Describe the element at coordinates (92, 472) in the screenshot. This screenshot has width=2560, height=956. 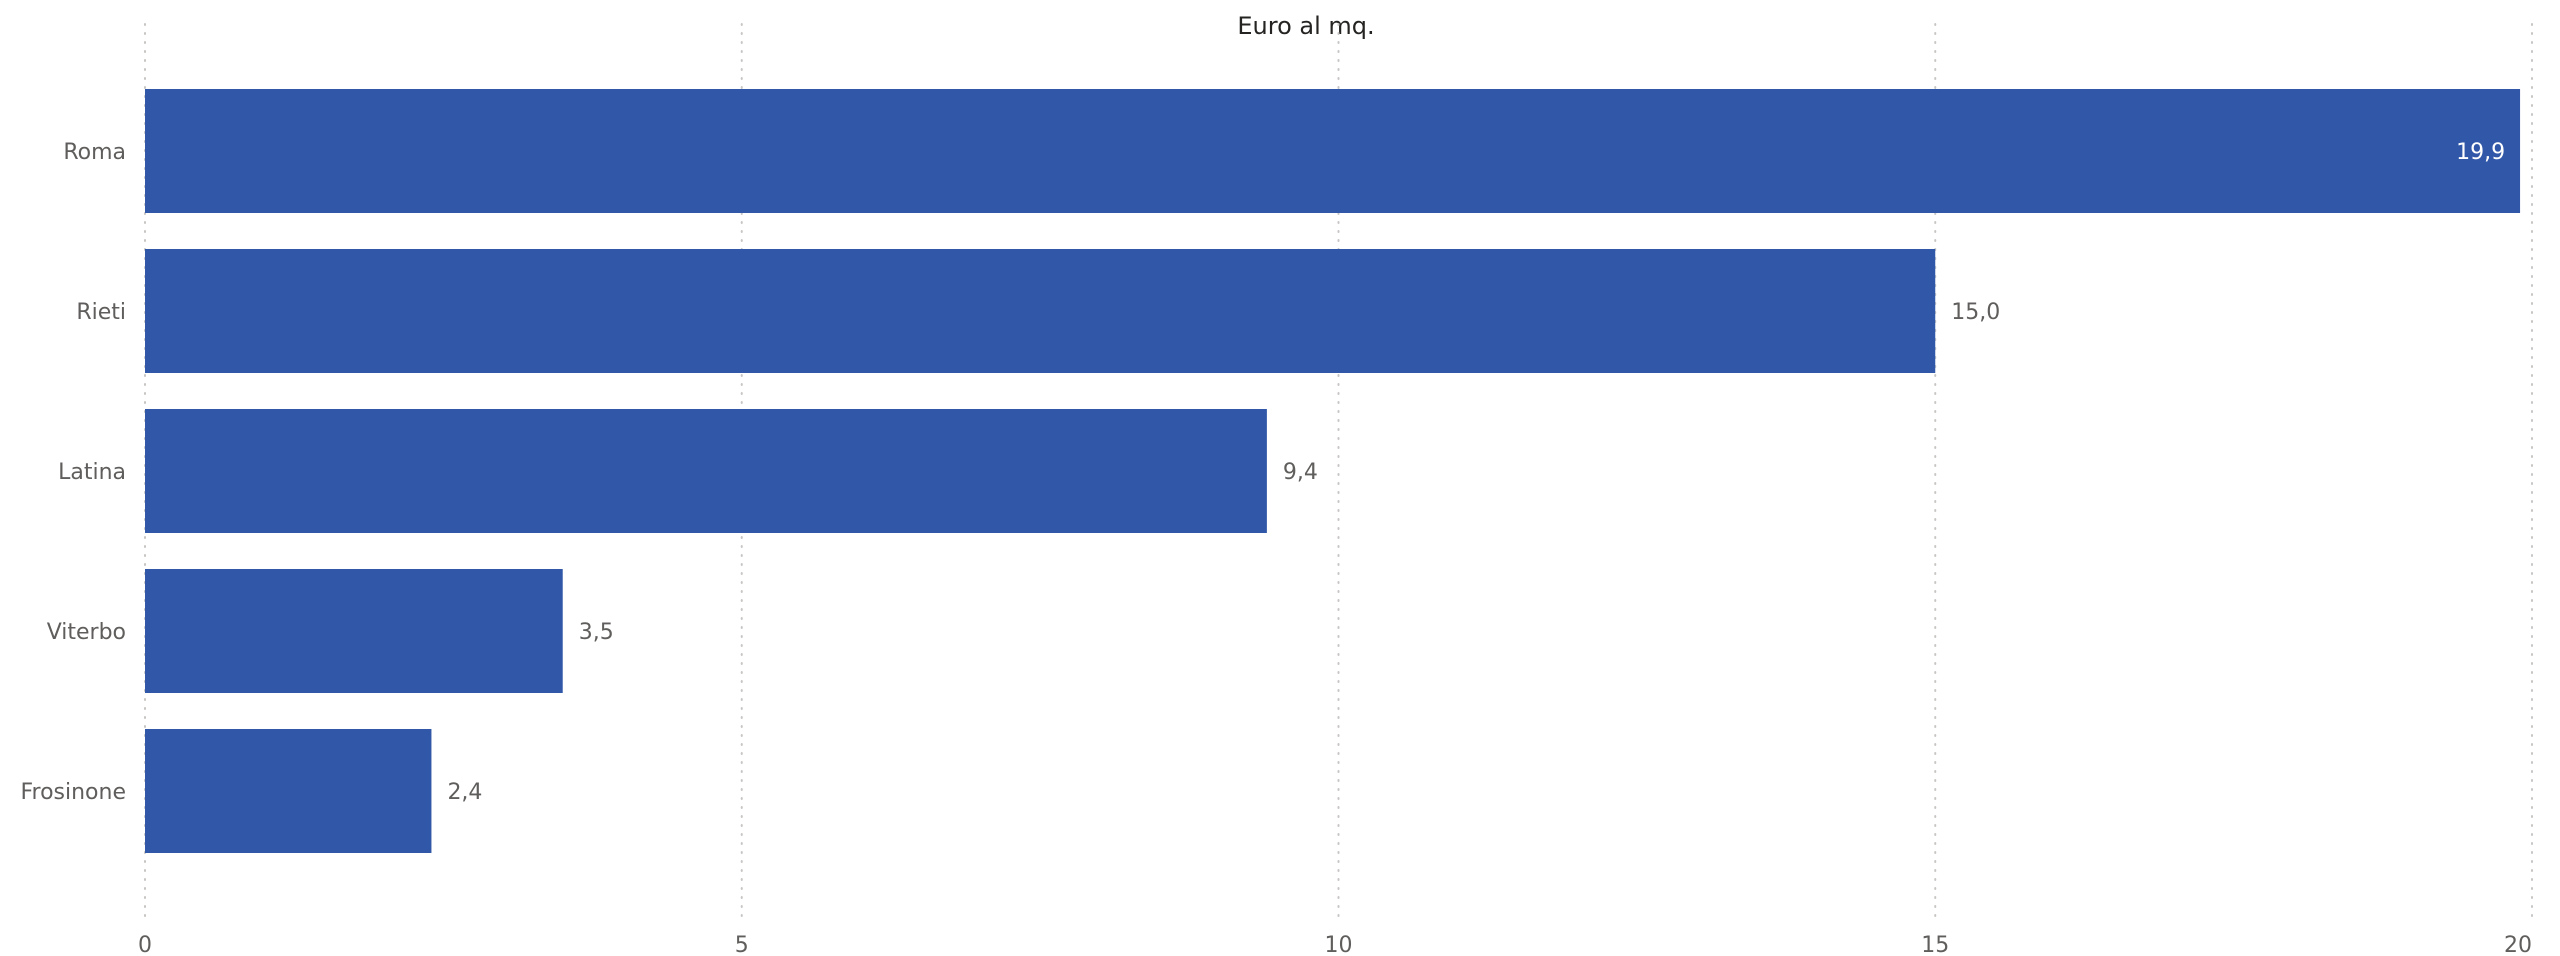
I see `category-label: Latina` at that location.